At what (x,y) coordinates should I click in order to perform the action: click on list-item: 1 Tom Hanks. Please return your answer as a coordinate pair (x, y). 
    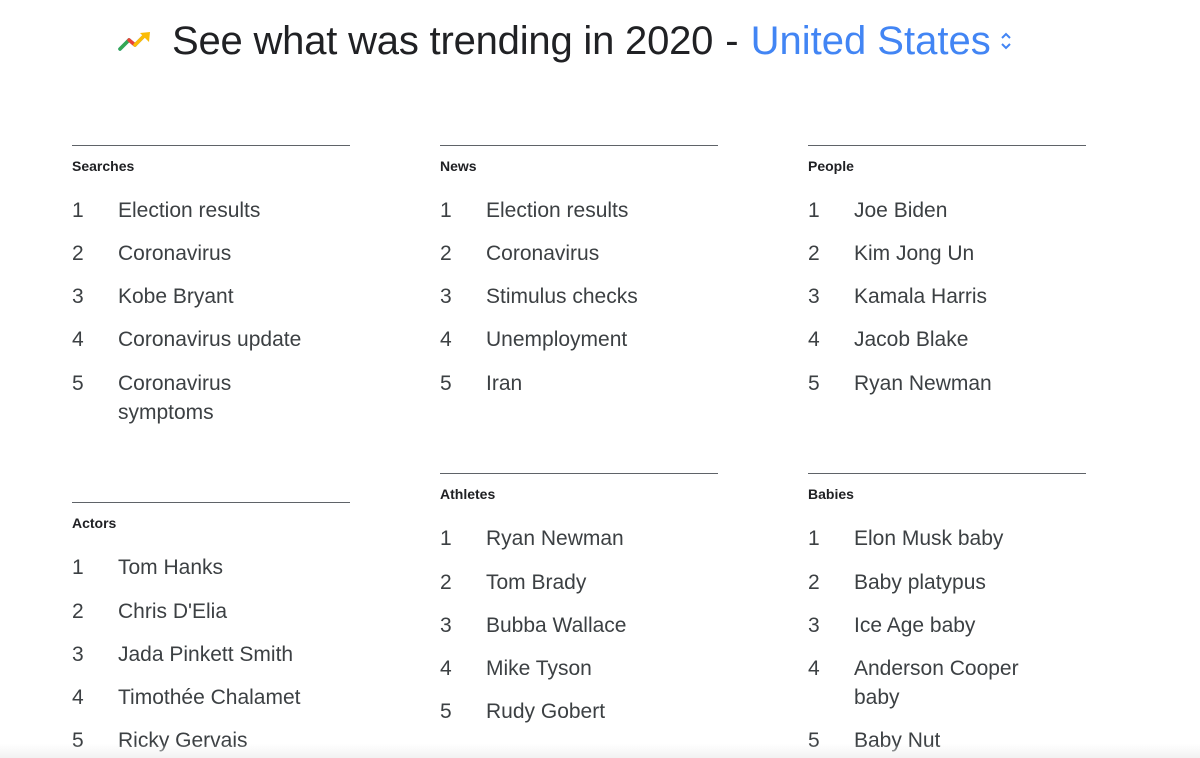
    Looking at the image, I should click on (211, 575).